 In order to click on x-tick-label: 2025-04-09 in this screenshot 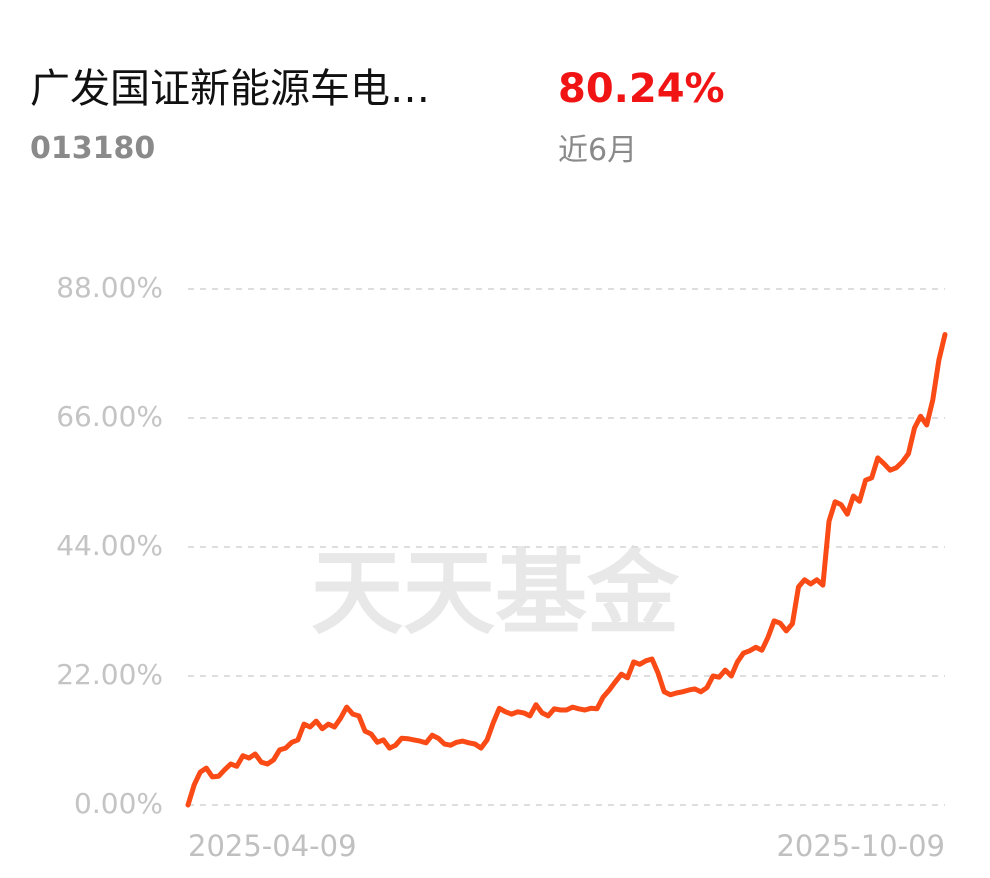, I will do `click(272, 846)`.